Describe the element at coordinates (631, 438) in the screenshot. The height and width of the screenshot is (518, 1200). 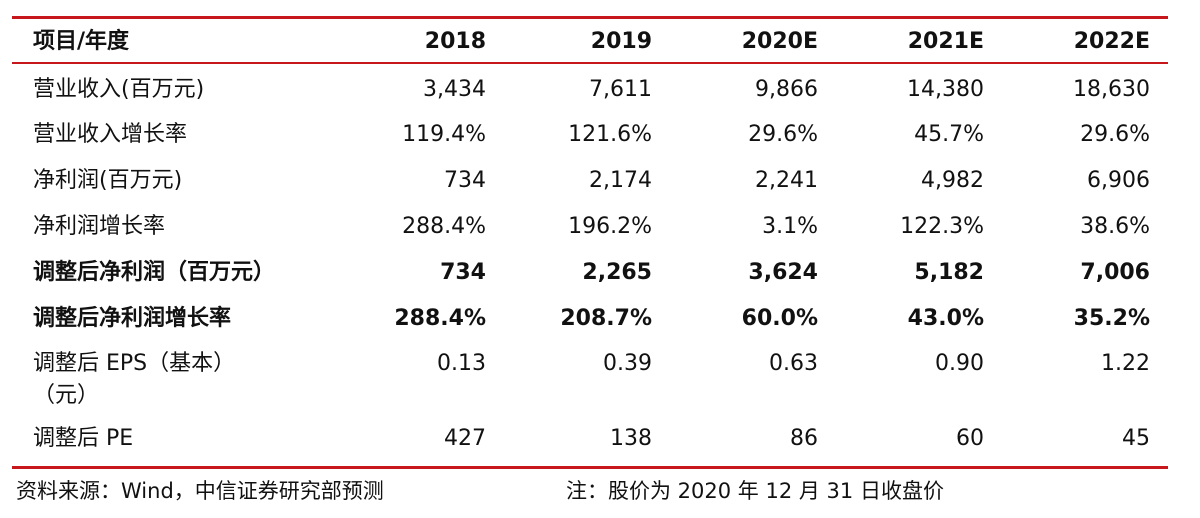
I see `row-value: 138` at that location.